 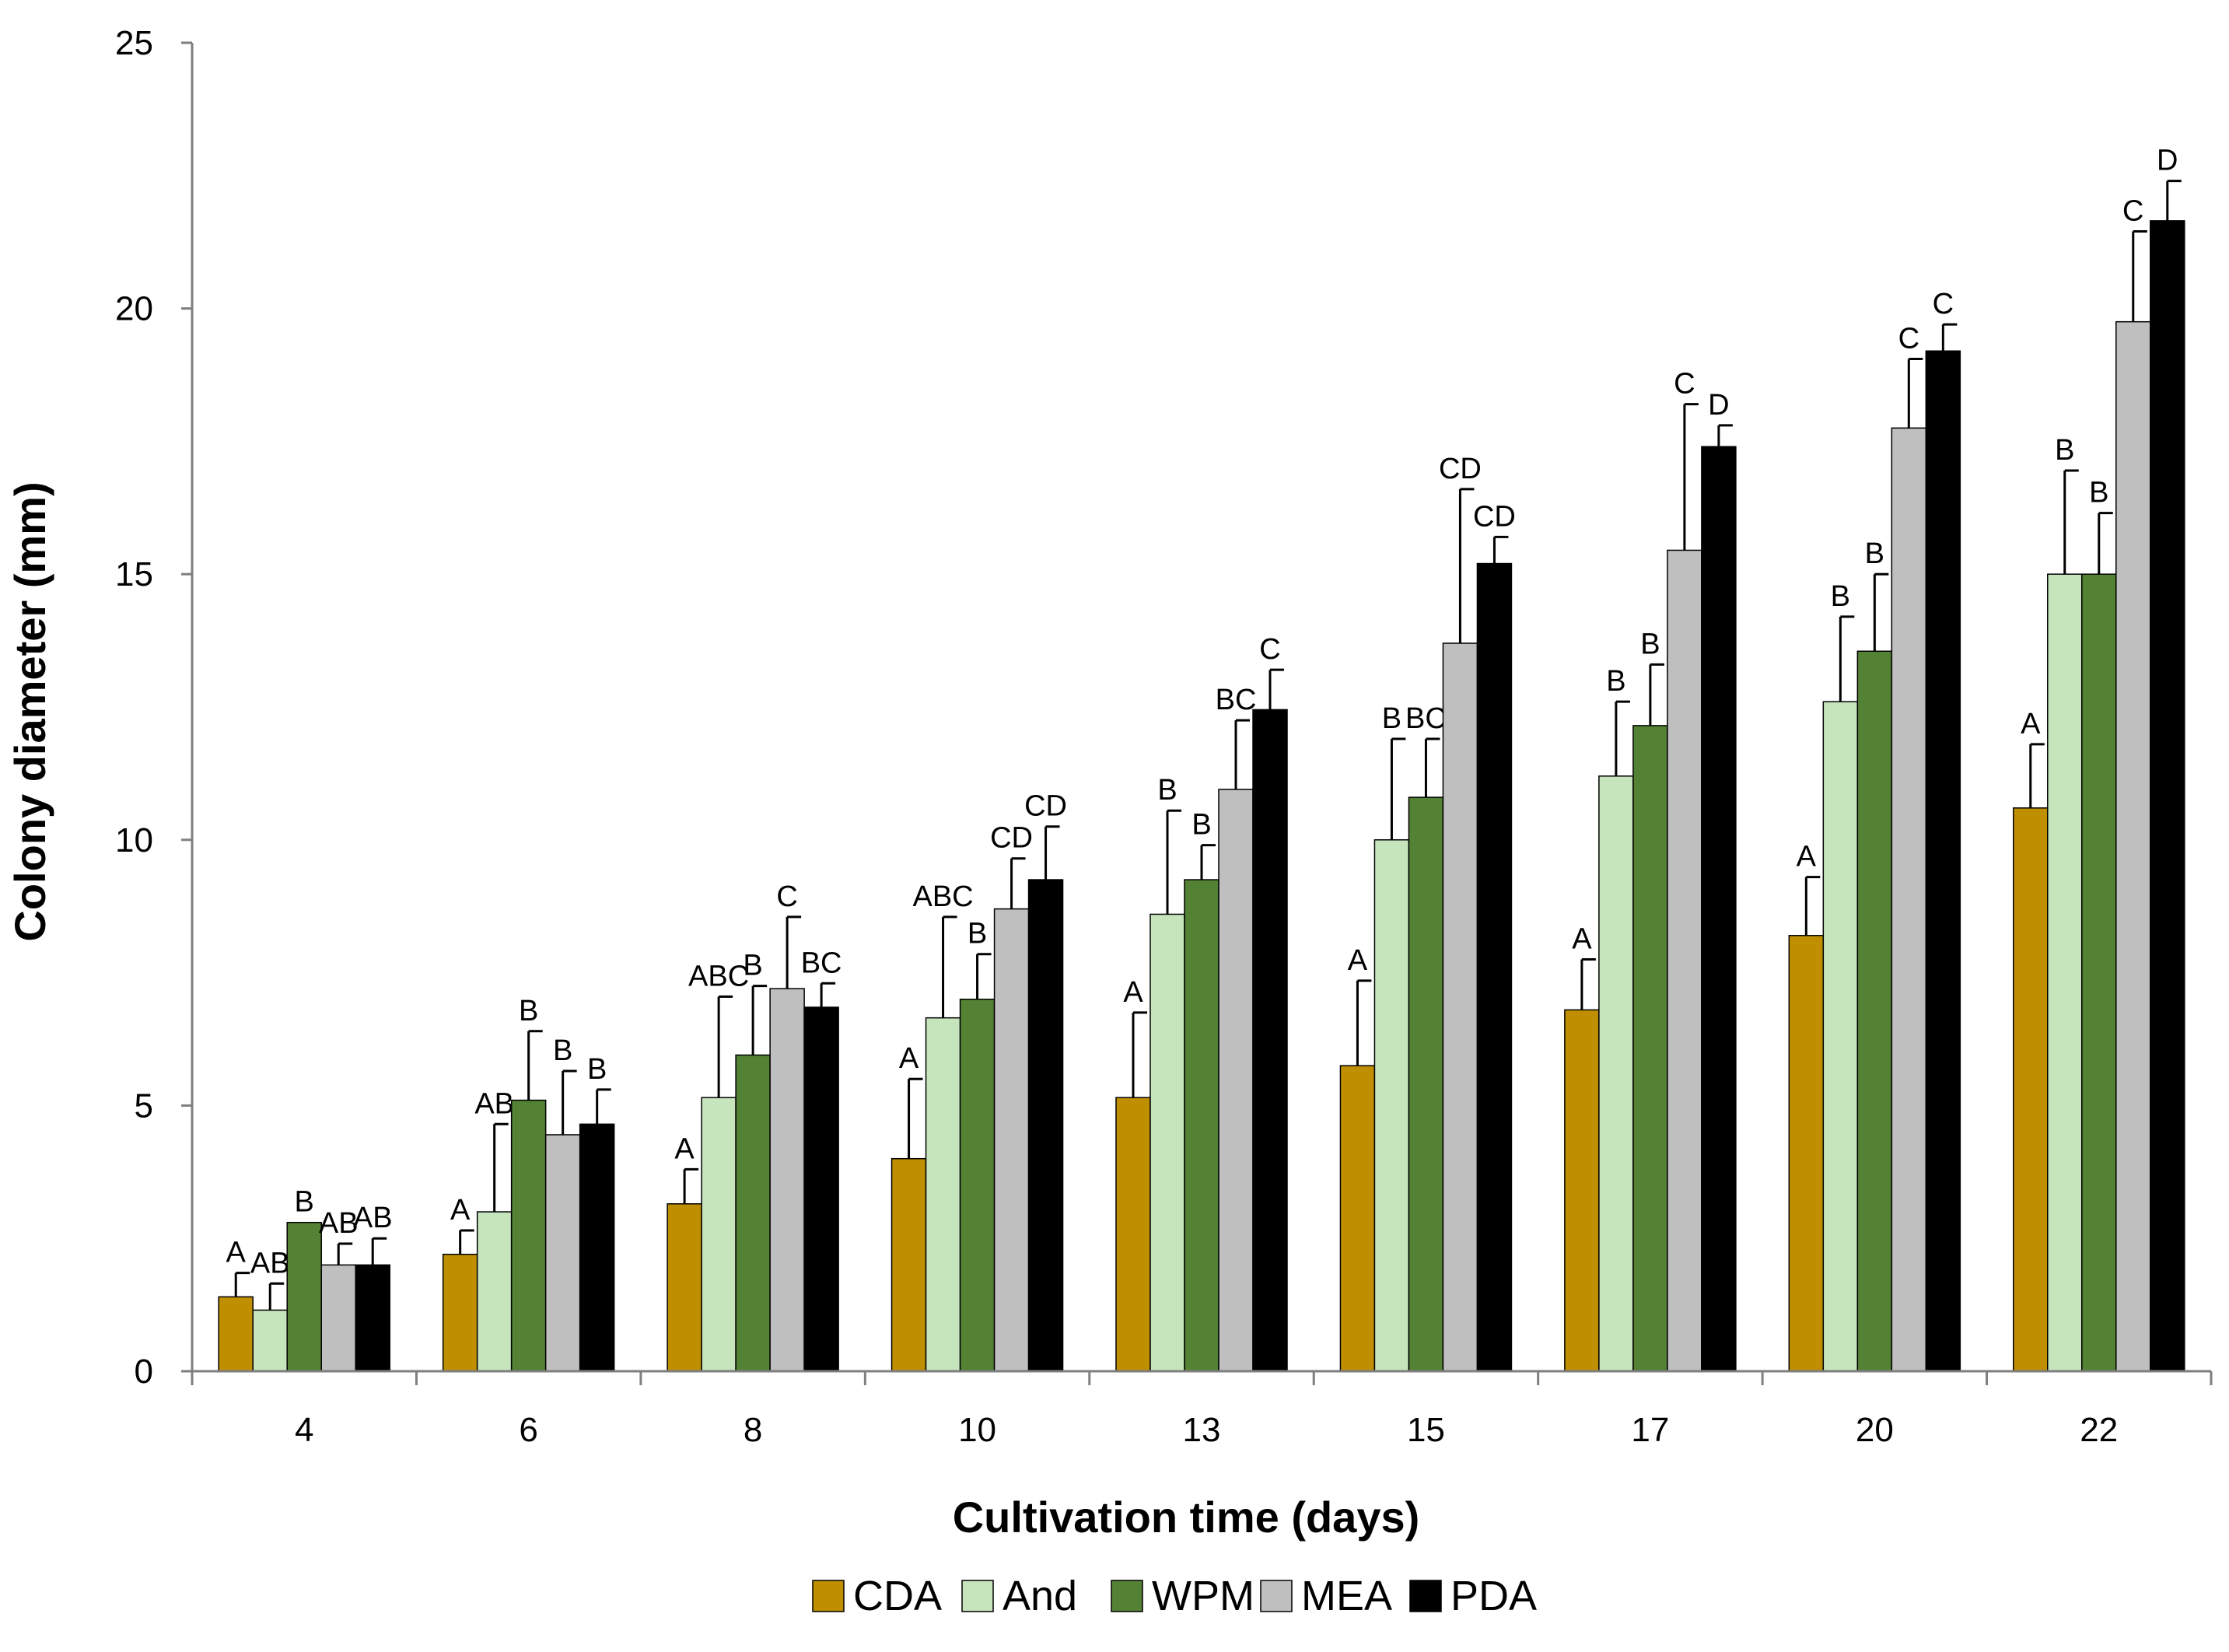 What do you see at coordinates (134, 574) in the screenshot?
I see `y-tick-label: 15` at bounding box center [134, 574].